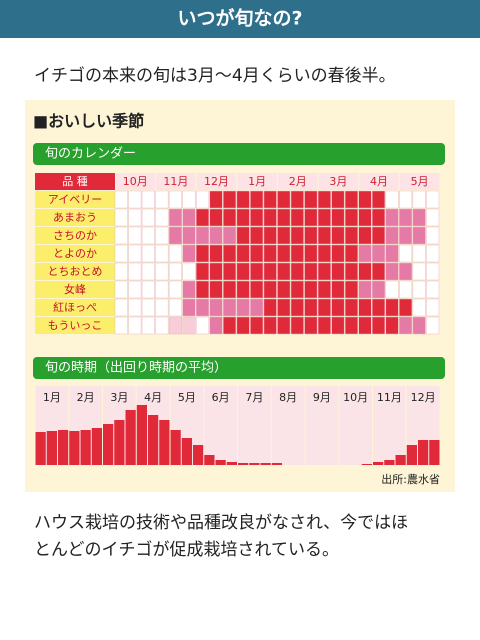 The height and width of the screenshot is (640, 480). Describe the element at coordinates (75, 199) in the screenshot. I see `variety-name: アイベリー` at that location.